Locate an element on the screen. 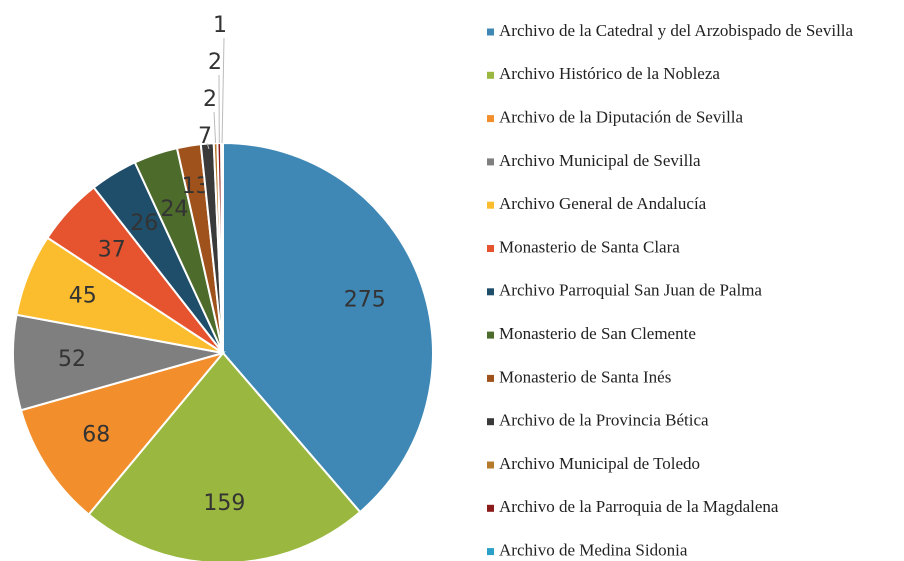  data-label: 275 is located at coordinates (365, 299).